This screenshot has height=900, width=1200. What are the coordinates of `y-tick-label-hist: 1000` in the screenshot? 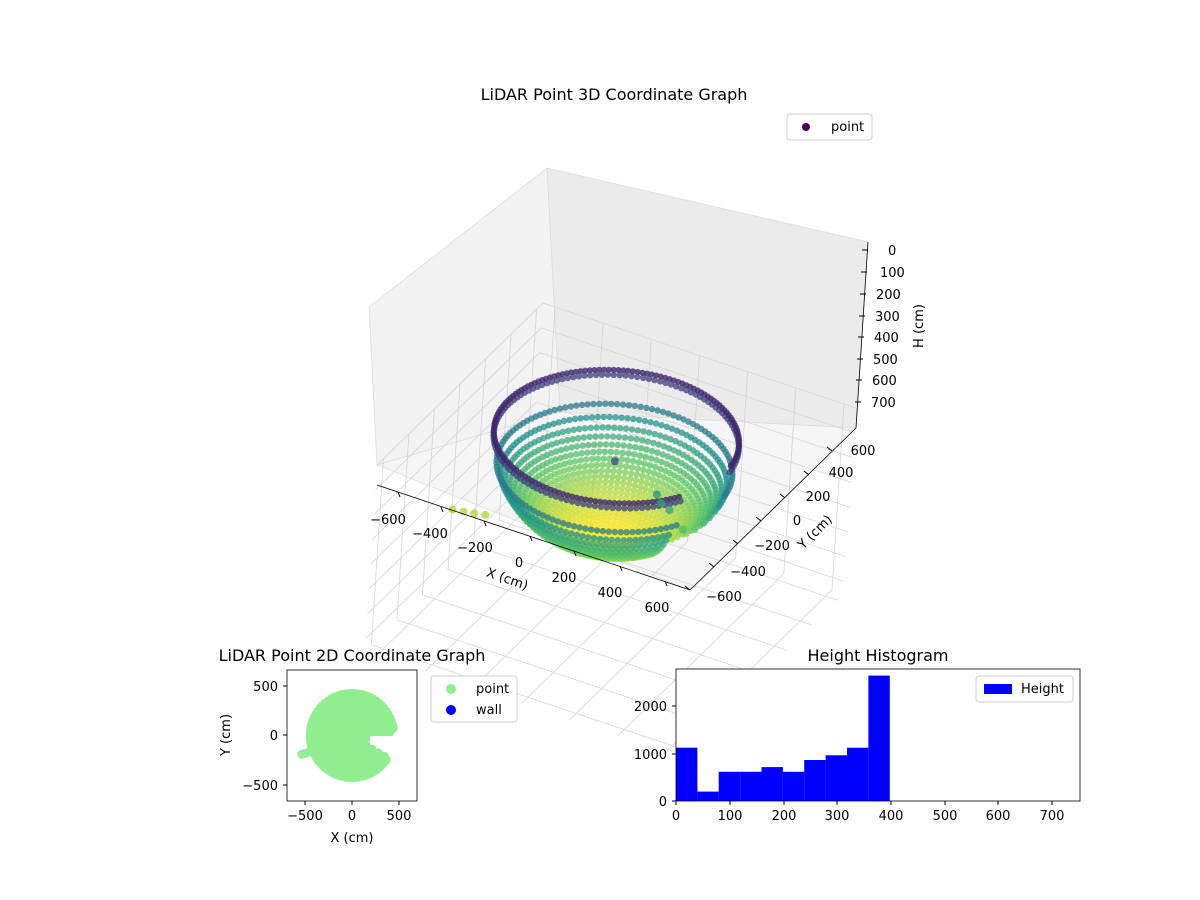 It's located at (650, 755).